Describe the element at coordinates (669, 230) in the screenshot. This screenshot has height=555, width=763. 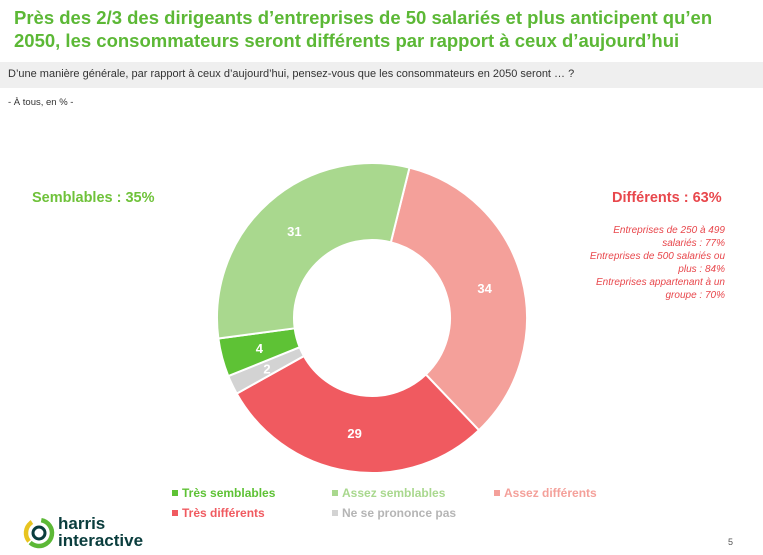
I see `note-line: Entreprises de 250 à 499` at that location.